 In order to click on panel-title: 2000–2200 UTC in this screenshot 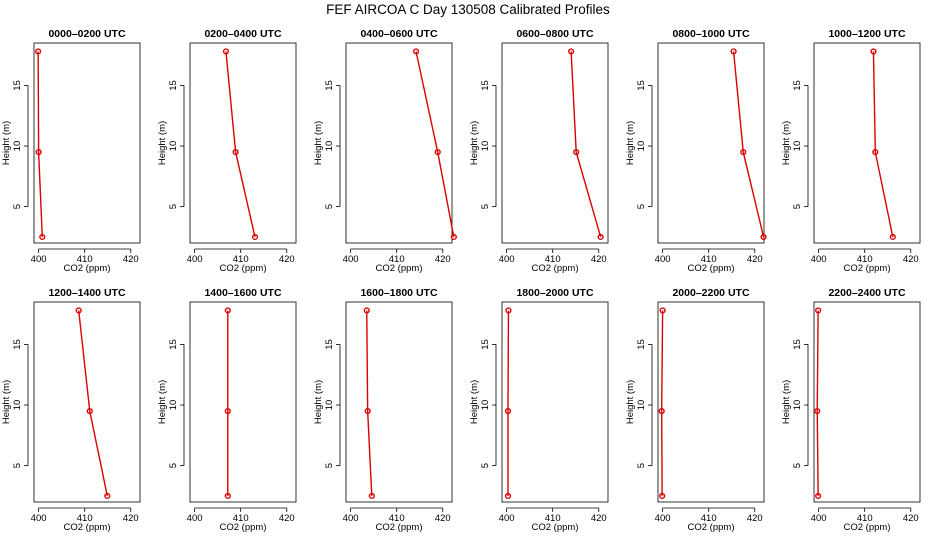, I will do `click(710, 293)`.